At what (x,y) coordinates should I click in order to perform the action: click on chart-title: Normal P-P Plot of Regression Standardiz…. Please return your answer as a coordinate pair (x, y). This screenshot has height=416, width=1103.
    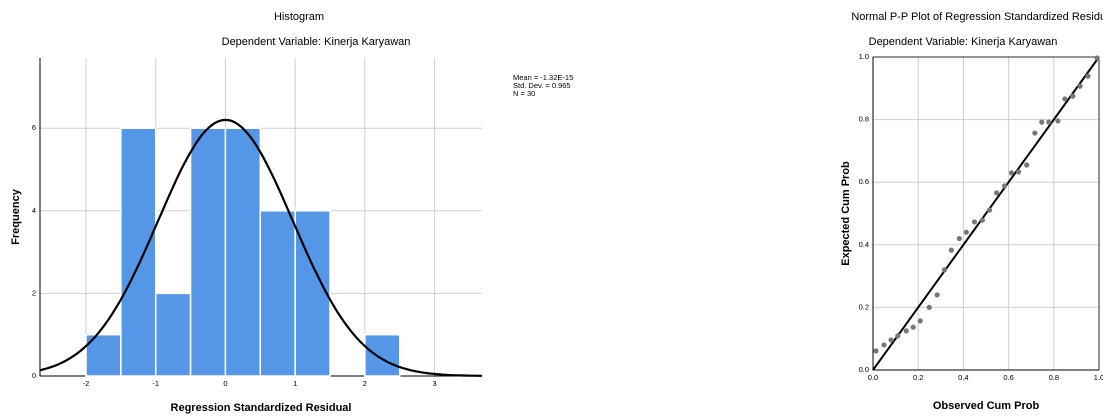
    Looking at the image, I should click on (977, 17).